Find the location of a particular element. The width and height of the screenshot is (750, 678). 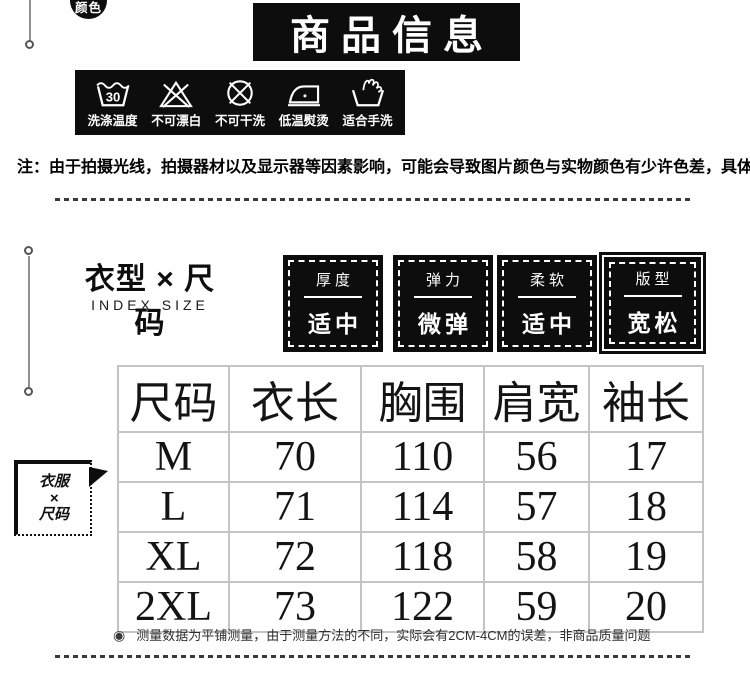

dashed-divider-top is located at coordinates (372, 199).